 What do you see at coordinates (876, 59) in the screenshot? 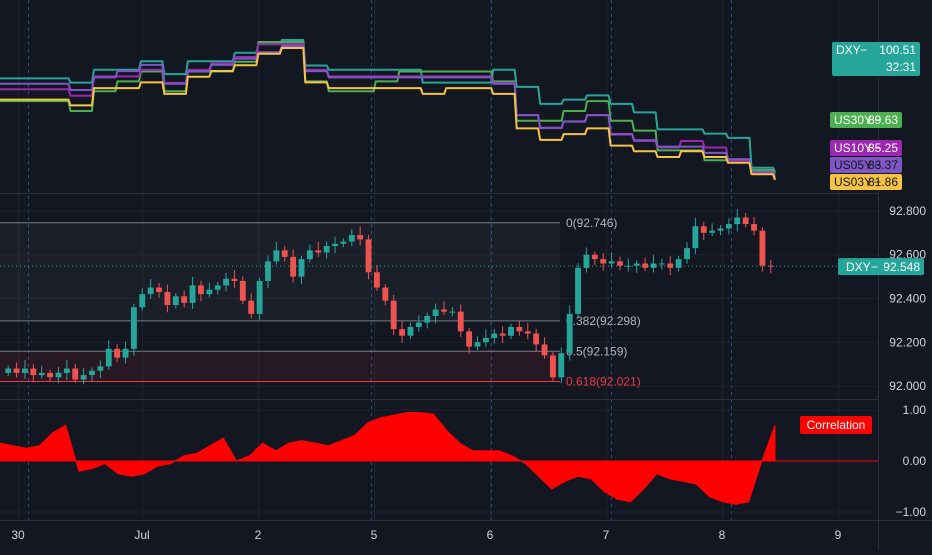
I see `price-label-dxy` at bounding box center [876, 59].